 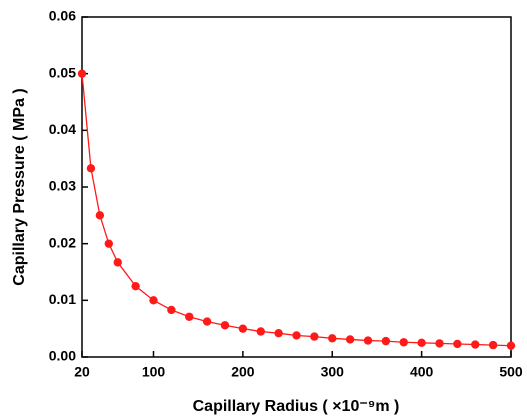 What do you see at coordinates (62, 72) in the screenshot?
I see `y-tick-label: 0.05` at bounding box center [62, 72].